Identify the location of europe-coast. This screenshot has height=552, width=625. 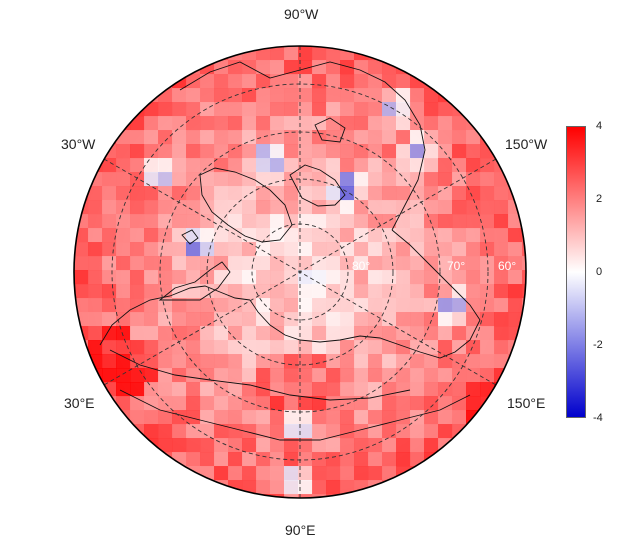
(175, 315).